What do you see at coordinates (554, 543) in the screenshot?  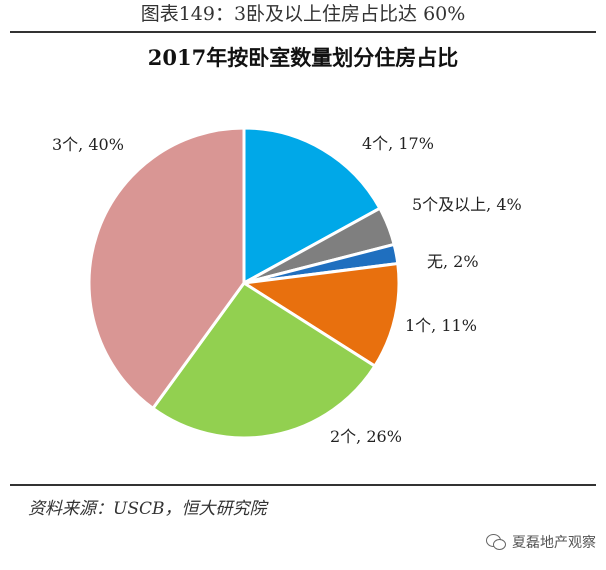 I see `watermark-text: 夏磊地产观察` at bounding box center [554, 543].